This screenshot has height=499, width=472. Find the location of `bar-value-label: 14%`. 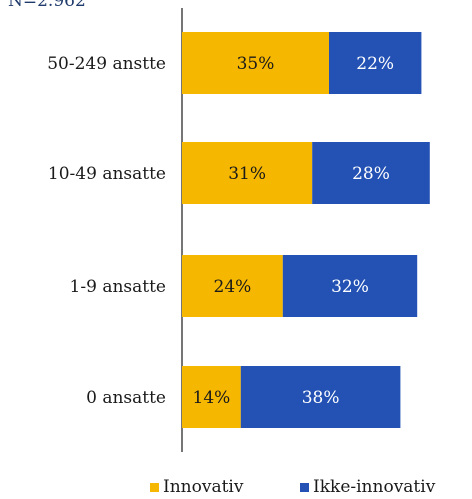

bar-value-label: 14% is located at coordinates (212, 398).